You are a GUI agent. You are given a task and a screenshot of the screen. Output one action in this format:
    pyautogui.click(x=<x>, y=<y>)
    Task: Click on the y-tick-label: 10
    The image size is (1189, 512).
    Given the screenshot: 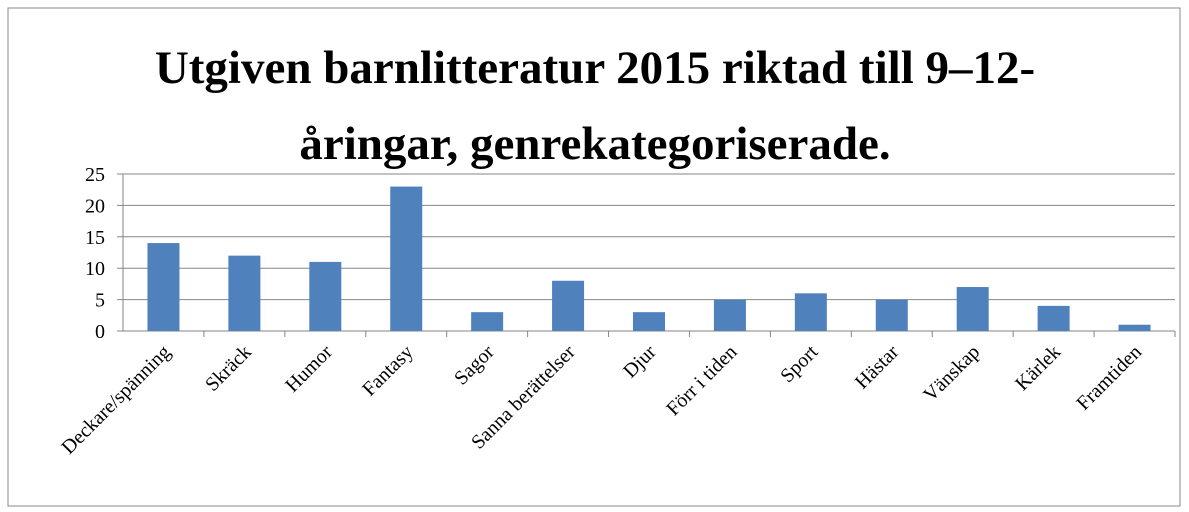 What is the action you would take?
    pyautogui.click(x=95, y=269)
    